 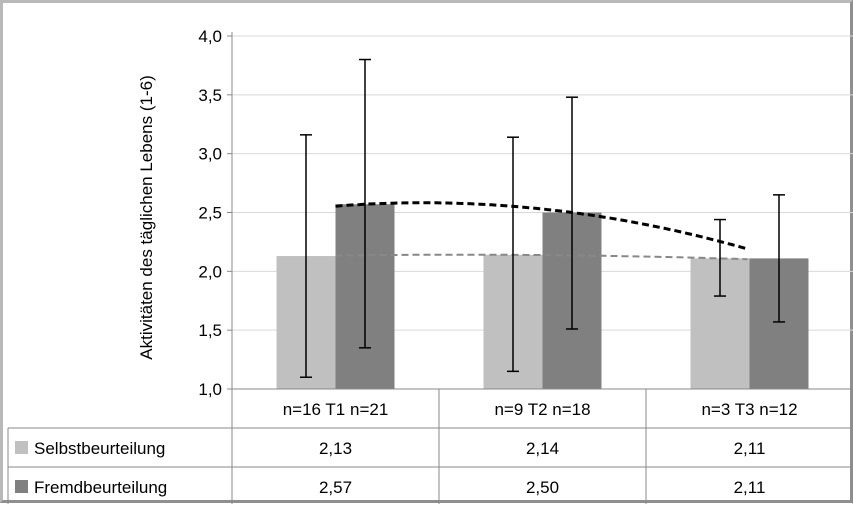 What do you see at coordinates (100, 487) in the screenshot?
I see `legend-label-fremdbeurteilung: Fremdbeurteilung` at bounding box center [100, 487].